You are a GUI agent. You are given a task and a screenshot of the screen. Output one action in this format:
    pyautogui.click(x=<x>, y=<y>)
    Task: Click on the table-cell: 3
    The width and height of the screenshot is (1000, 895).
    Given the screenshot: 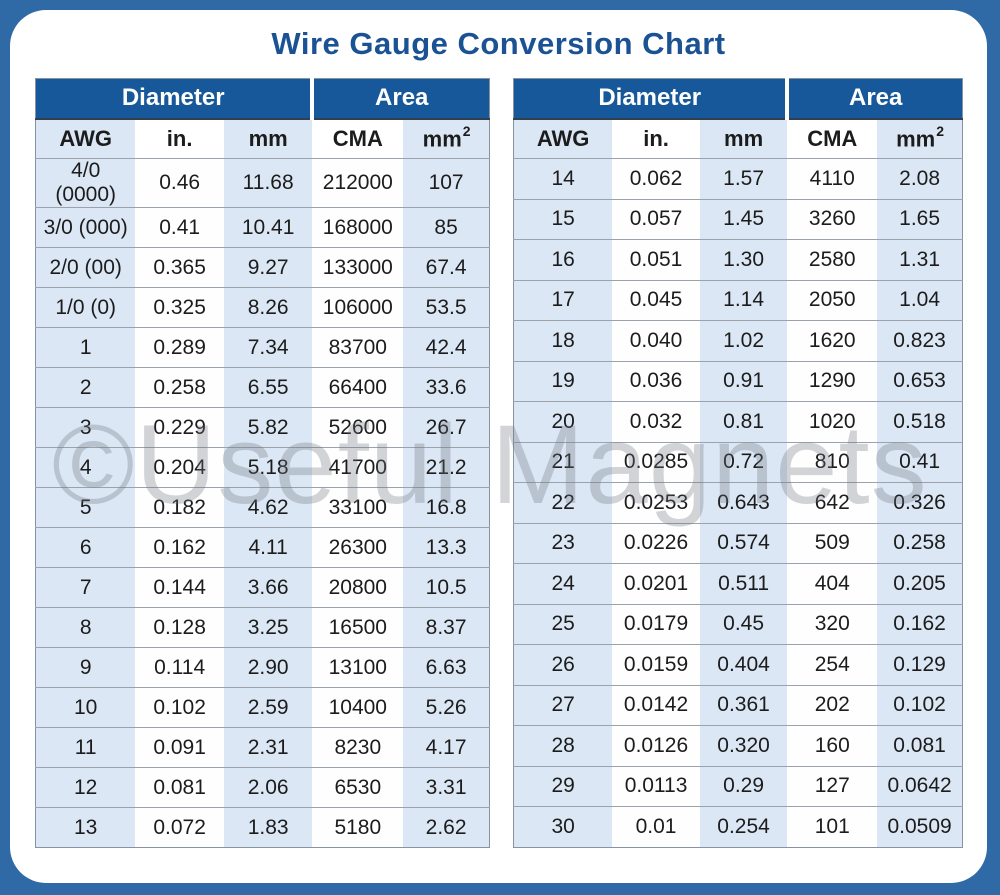 What is the action you would take?
    pyautogui.click(x=85, y=427)
    